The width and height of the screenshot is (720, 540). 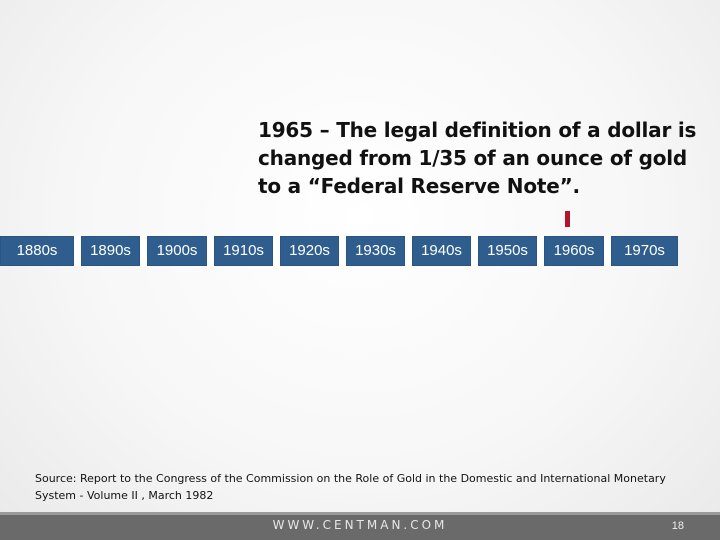 I want to click on decade-box: 1970s, so click(x=644, y=251).